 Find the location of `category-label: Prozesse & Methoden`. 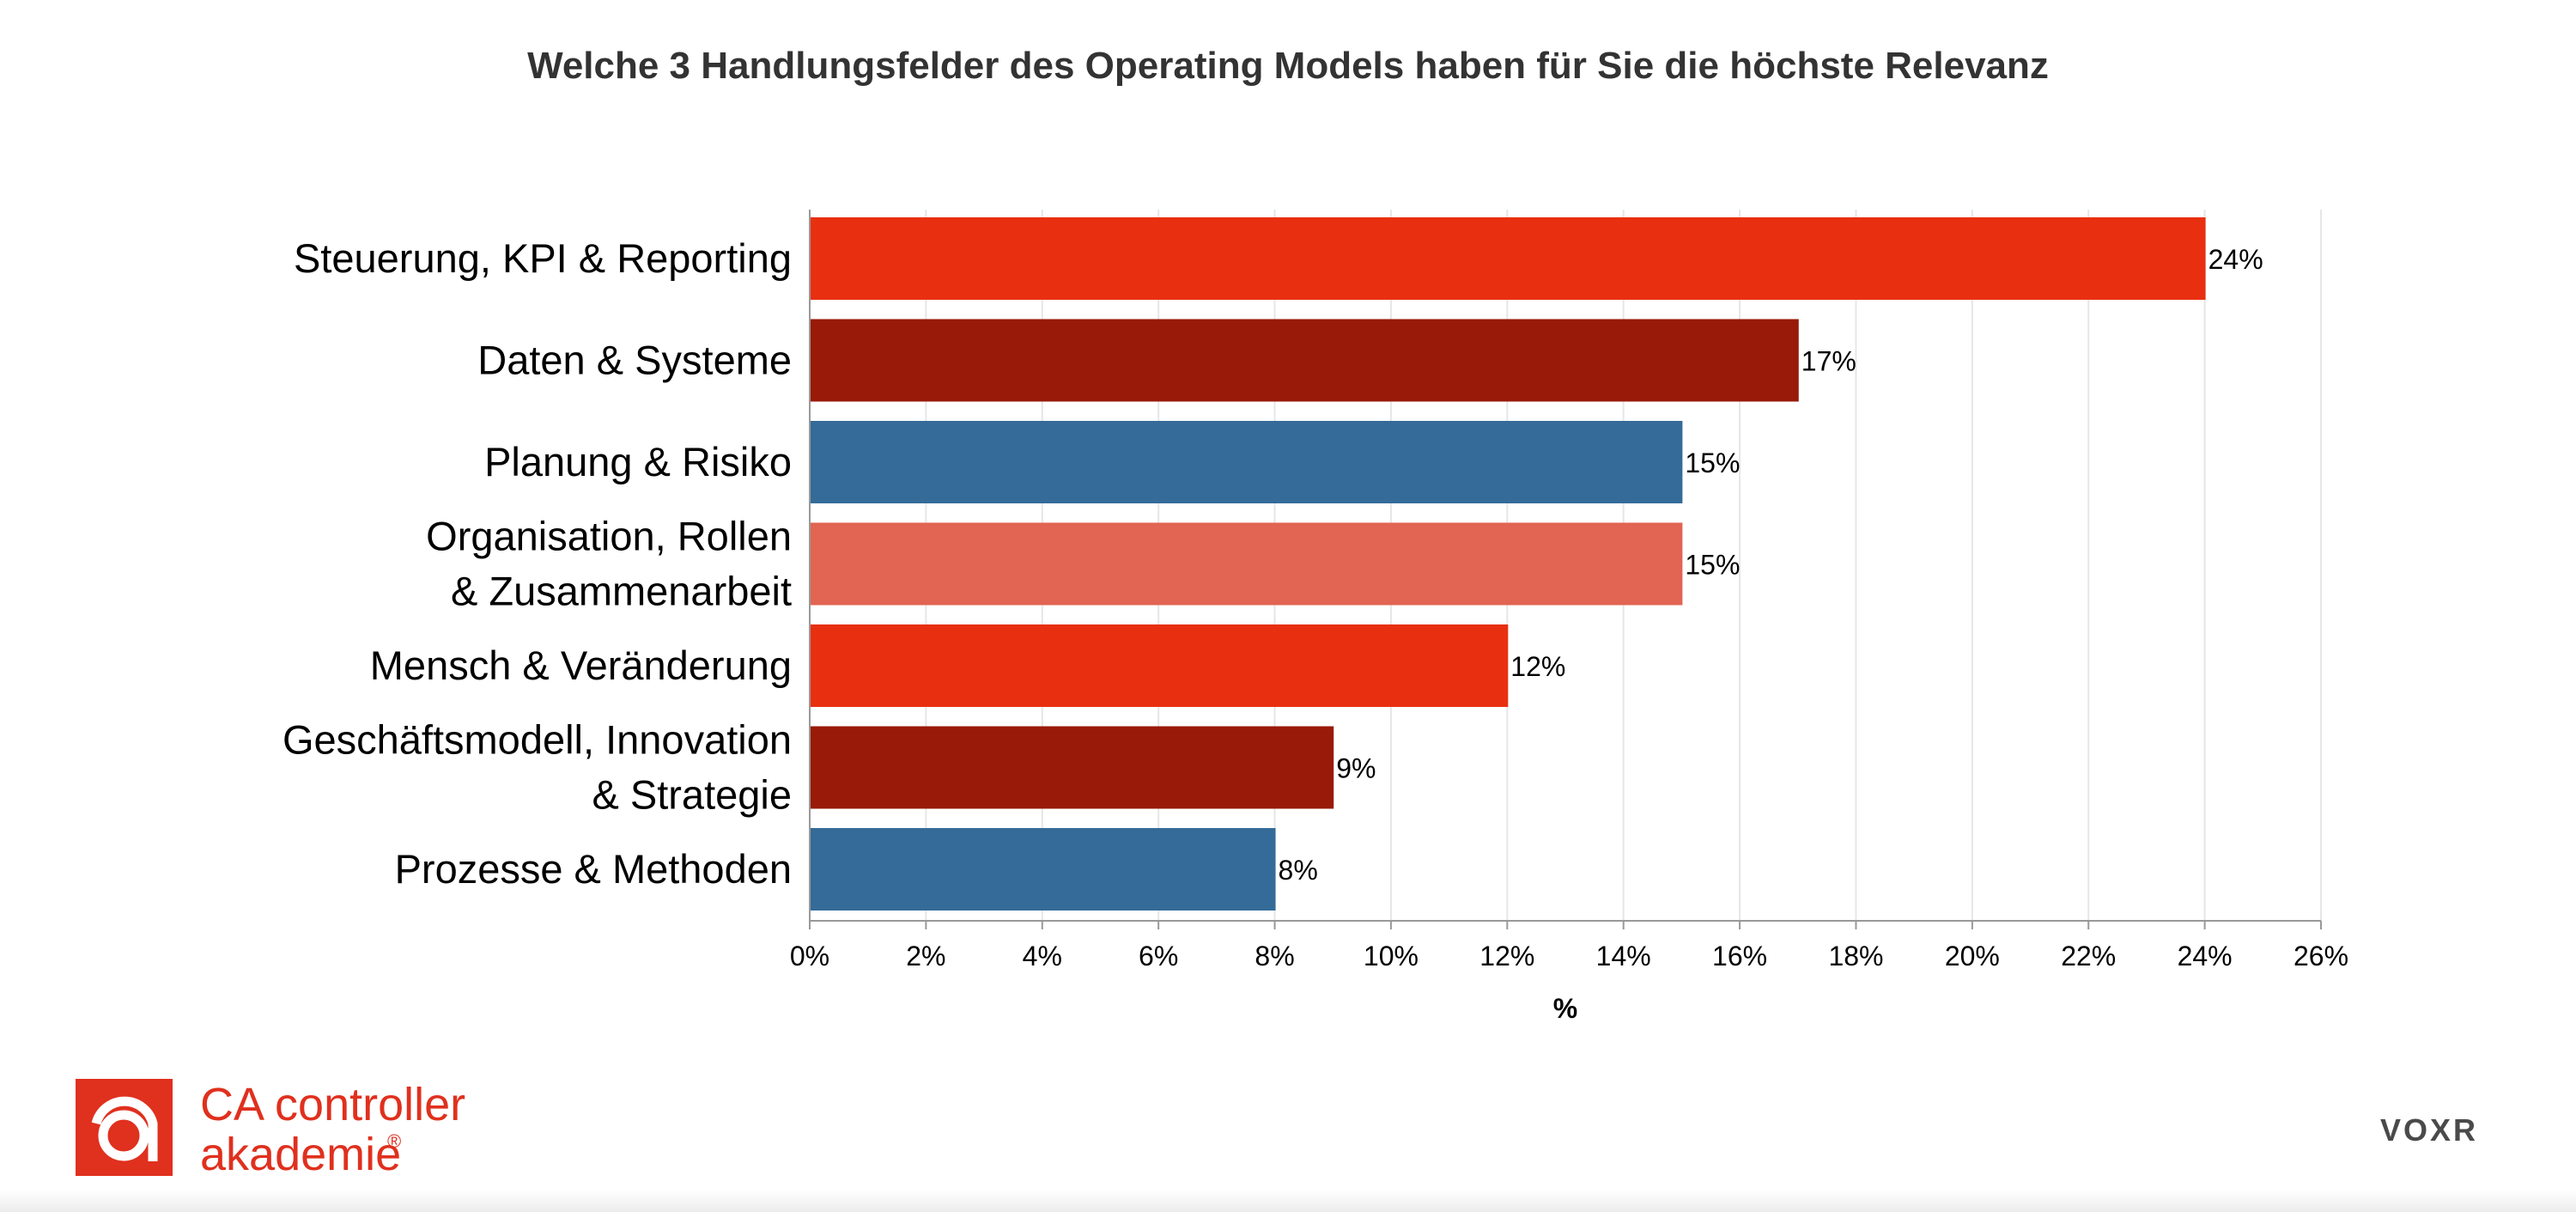

category-label: Prozesse & Methoden is located at coordinates (594, 869).